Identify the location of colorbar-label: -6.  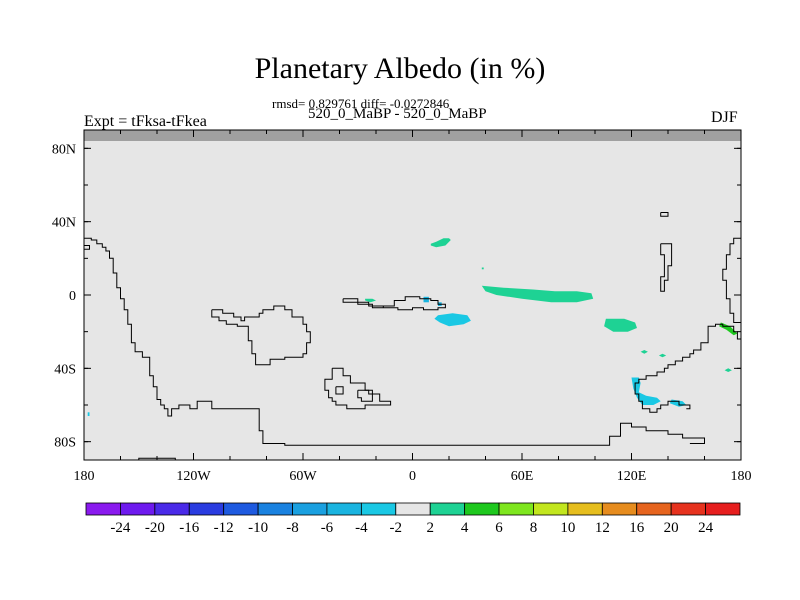
(327, 528).